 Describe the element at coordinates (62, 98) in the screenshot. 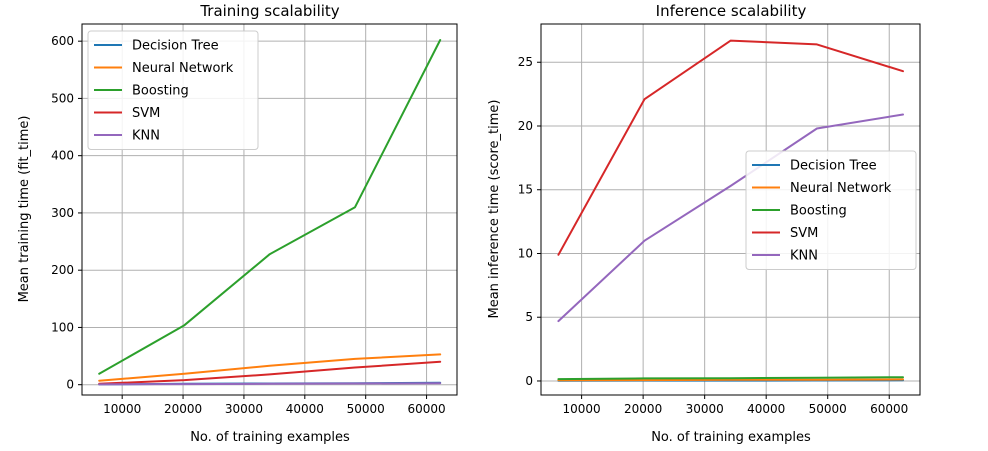

I see `y-tick-label: 500` at that location.